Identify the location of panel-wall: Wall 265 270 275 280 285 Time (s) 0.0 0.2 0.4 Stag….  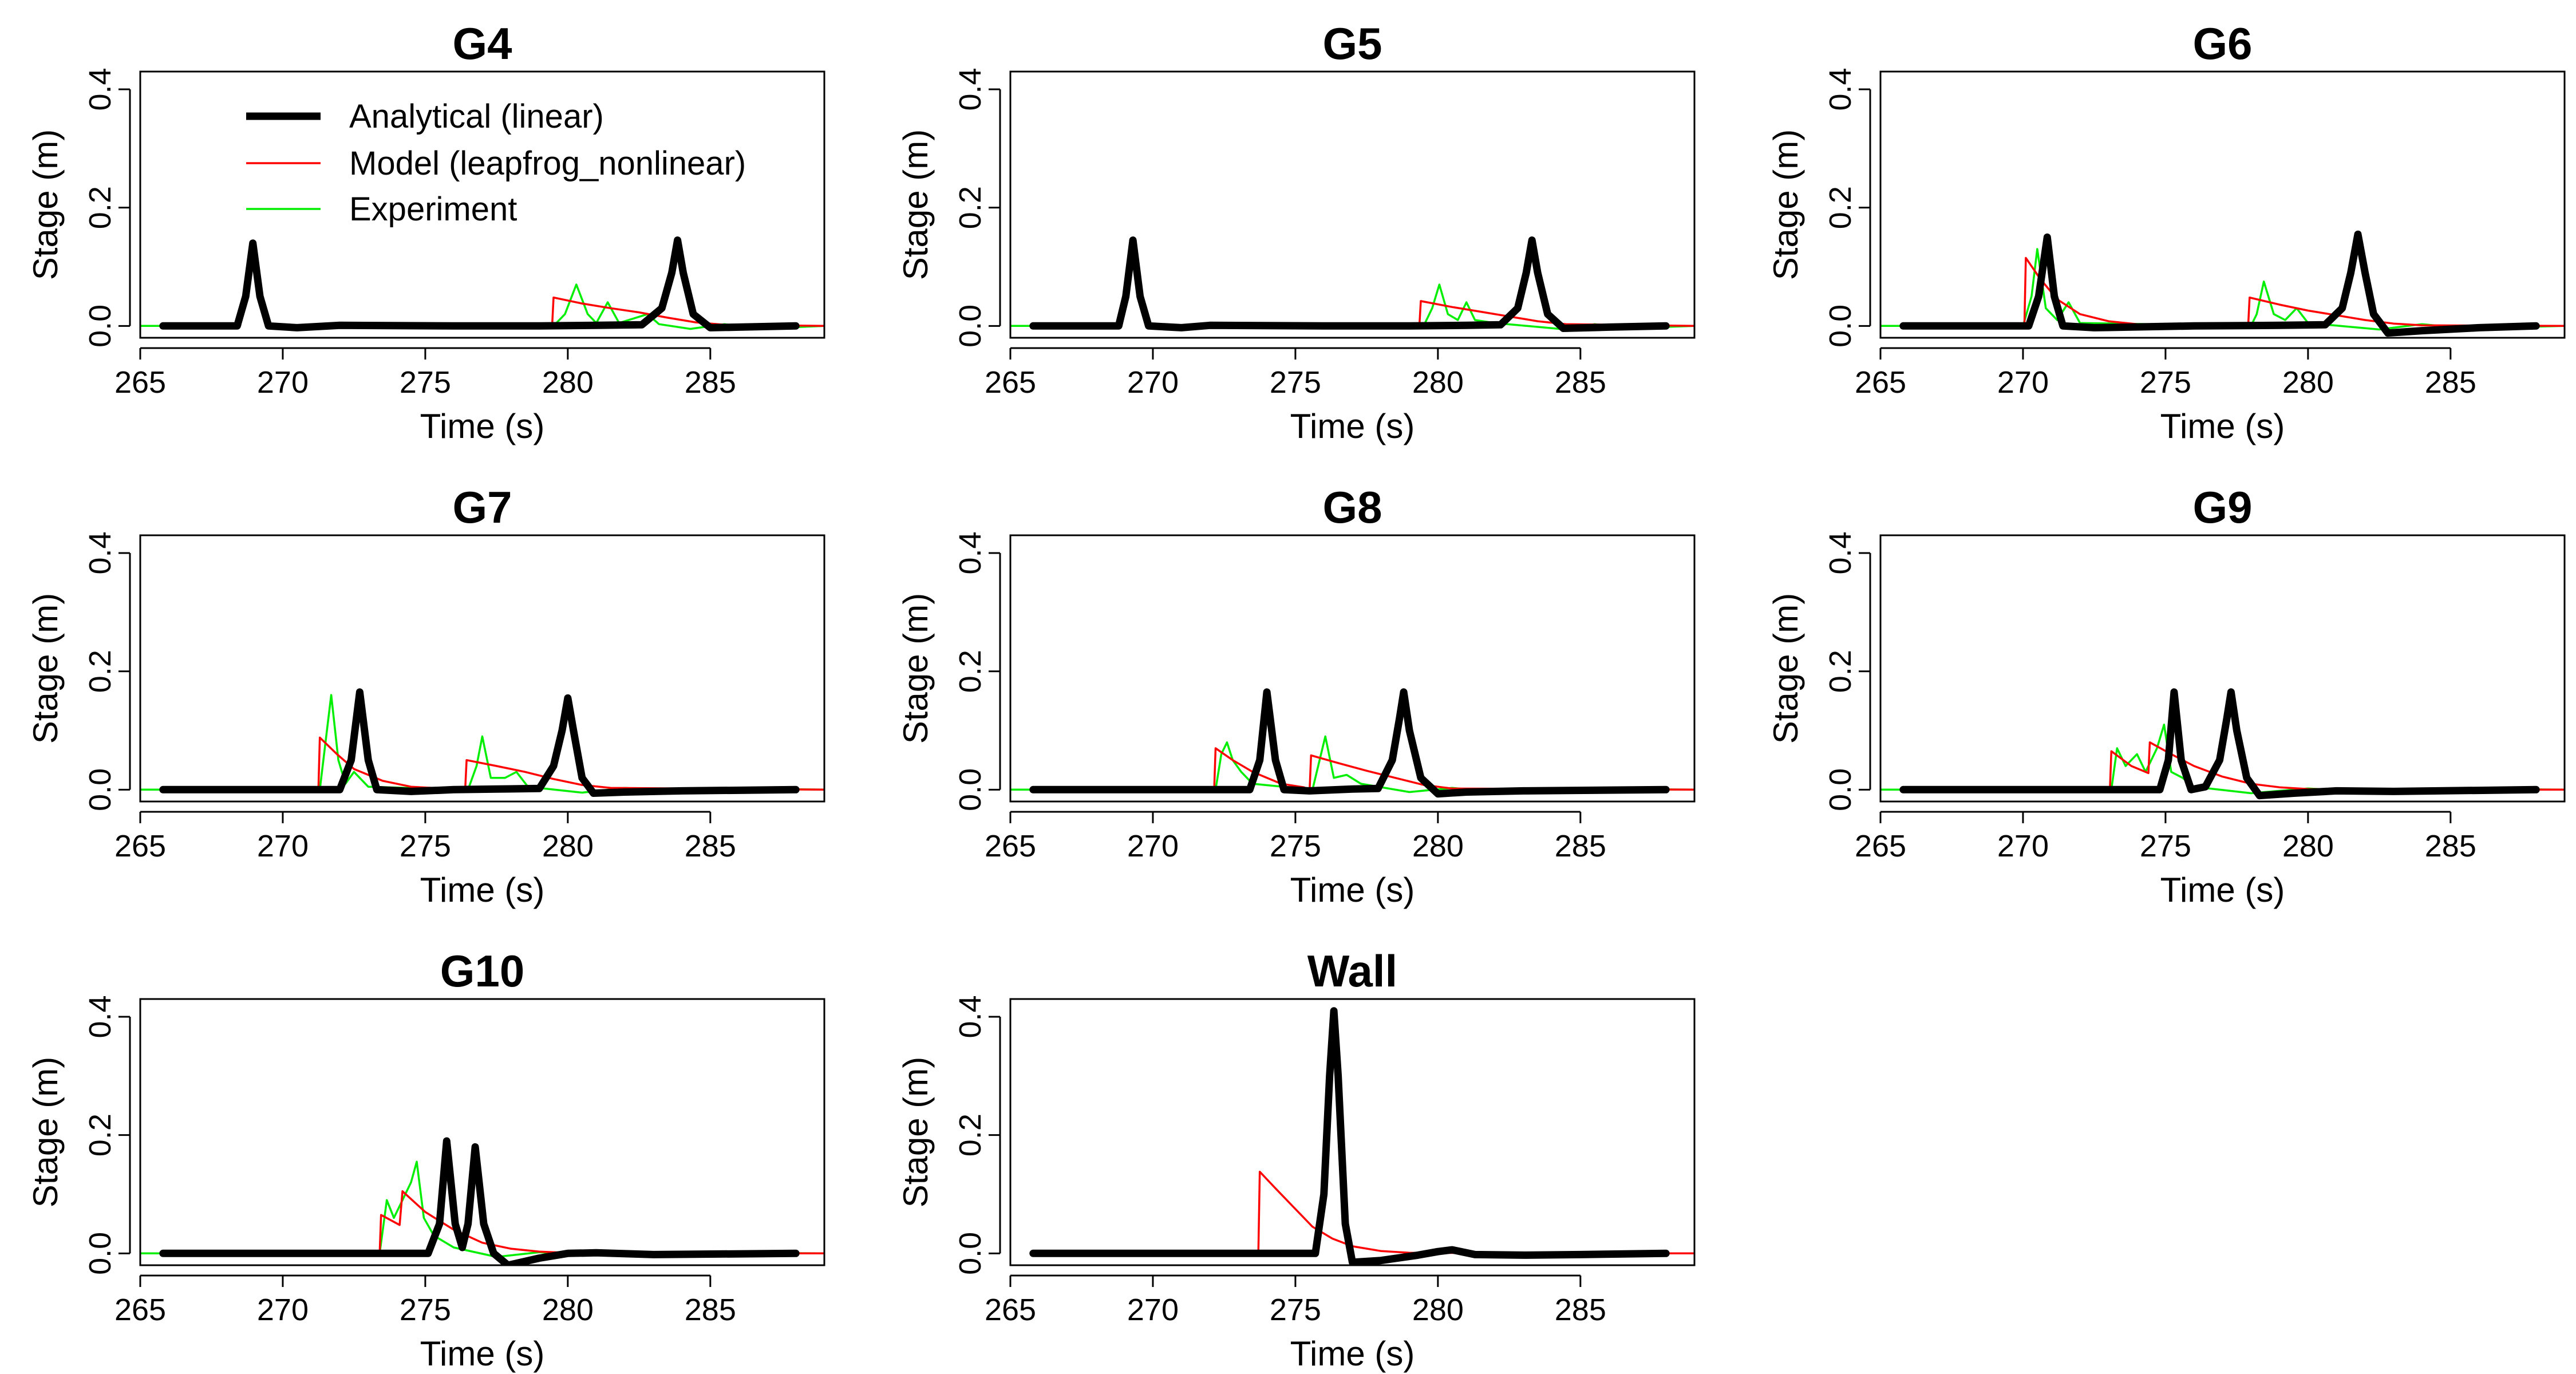
(1296, 1159).